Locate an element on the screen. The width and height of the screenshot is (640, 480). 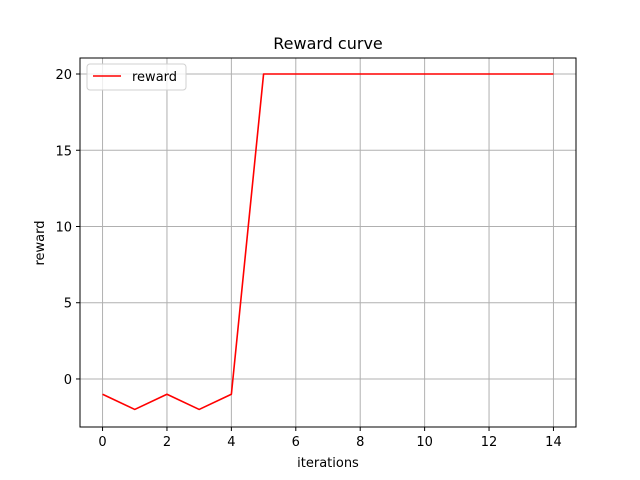
x-tick-label: 6 is located at coordinates (296, 442).